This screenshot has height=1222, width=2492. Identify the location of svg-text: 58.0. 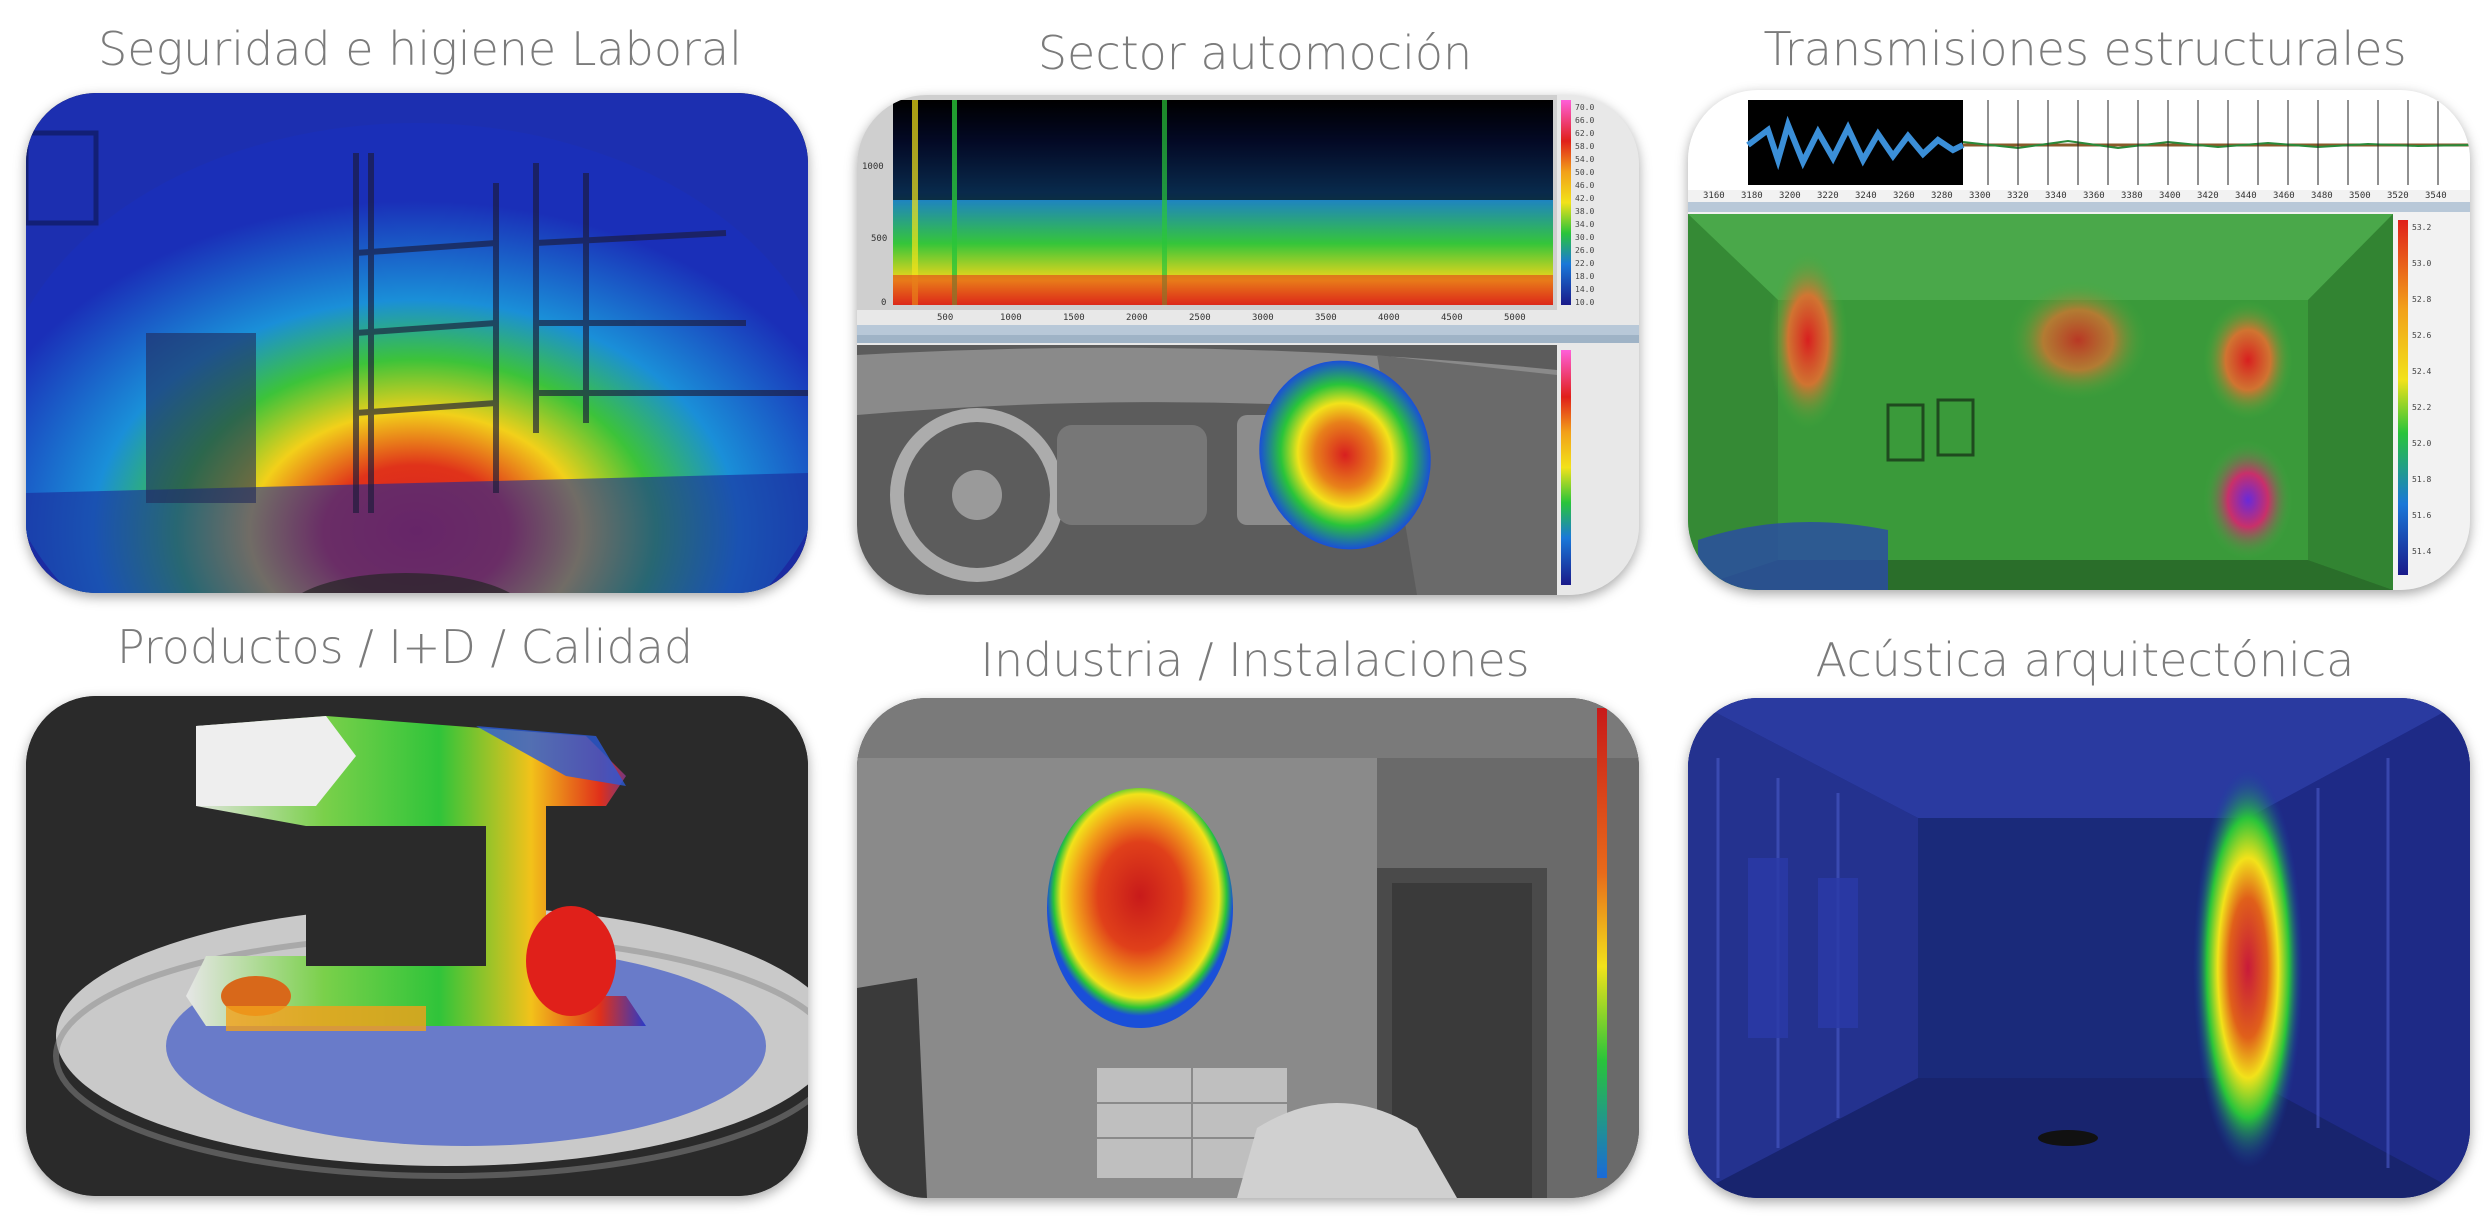
(1584, 146).